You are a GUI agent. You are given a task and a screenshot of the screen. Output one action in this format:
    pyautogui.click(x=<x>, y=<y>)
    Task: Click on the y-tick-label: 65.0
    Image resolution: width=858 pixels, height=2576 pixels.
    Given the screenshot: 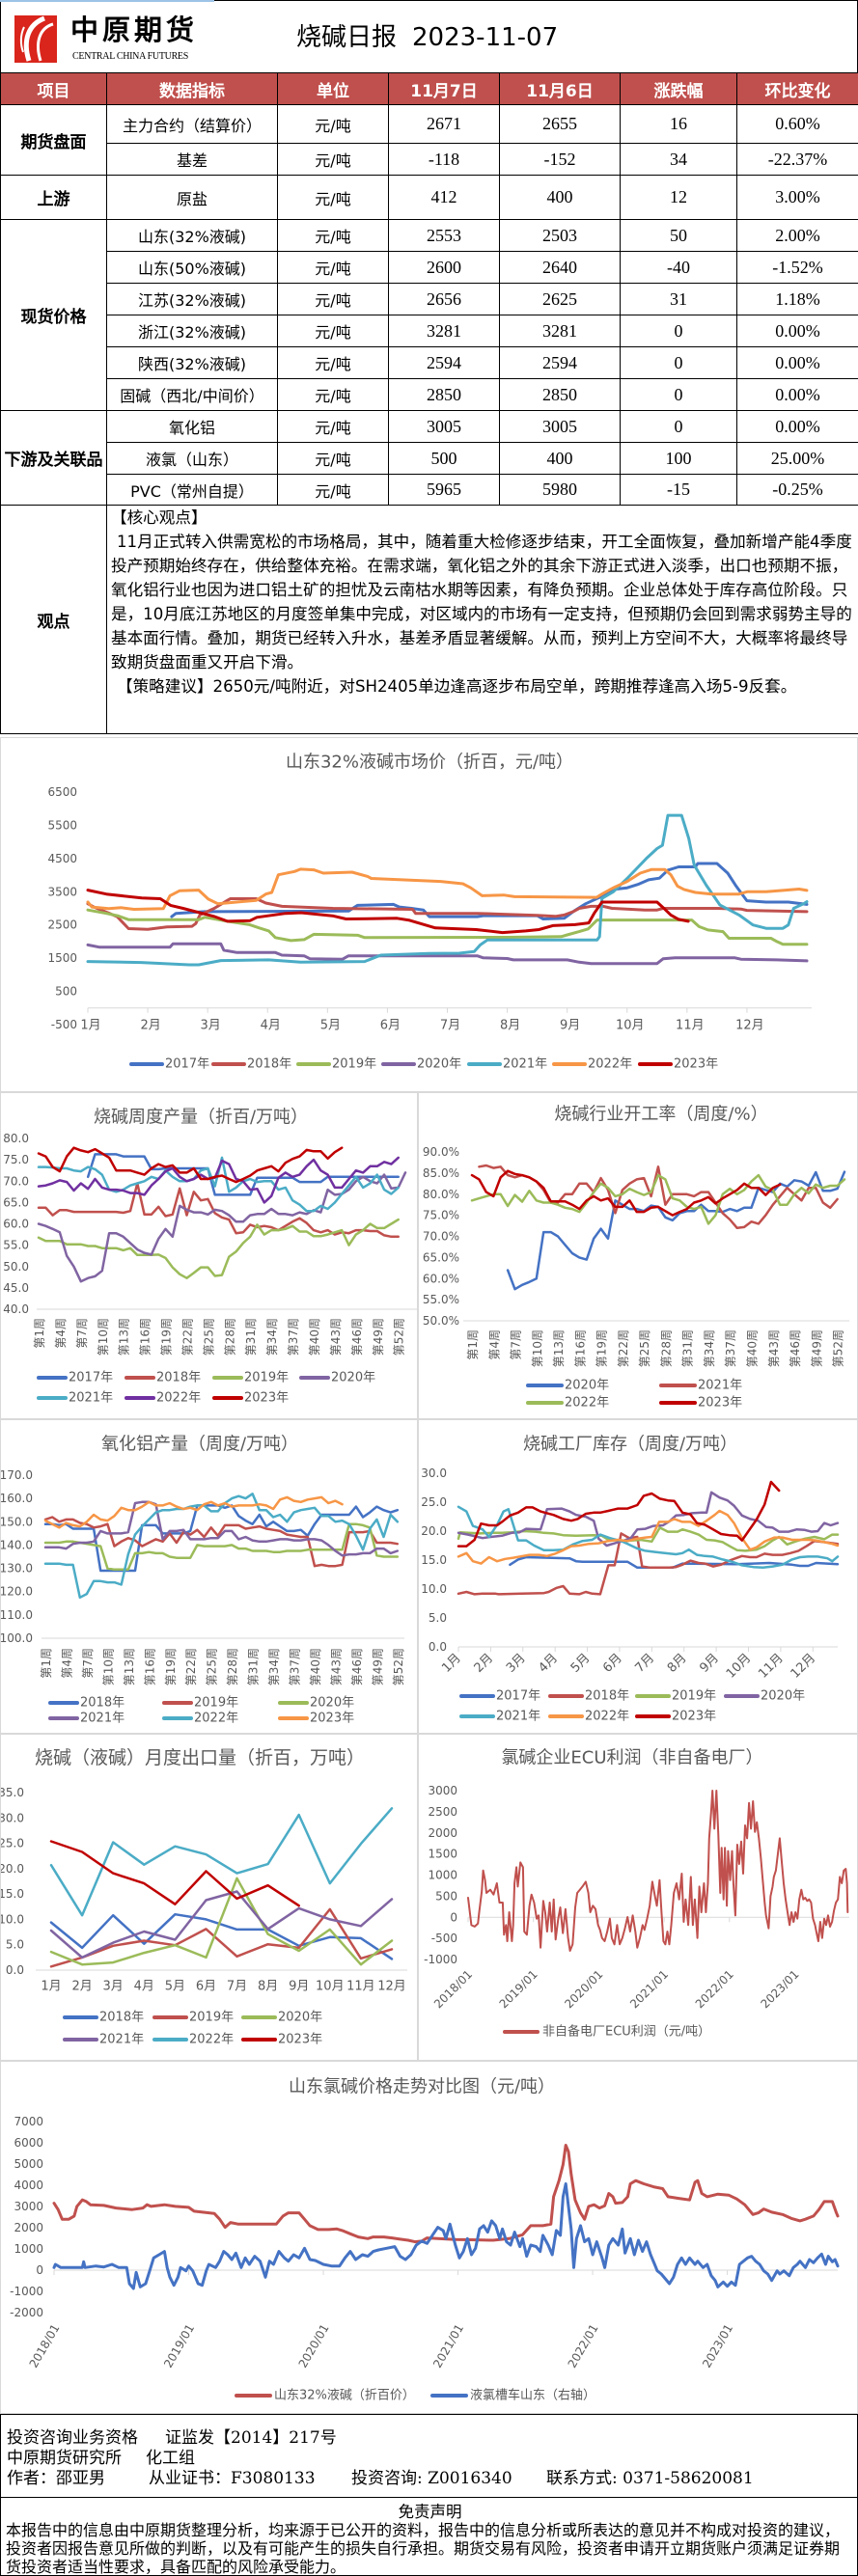 What is the action you would take?
    pyautogui.click(x=16, y=1202)
    